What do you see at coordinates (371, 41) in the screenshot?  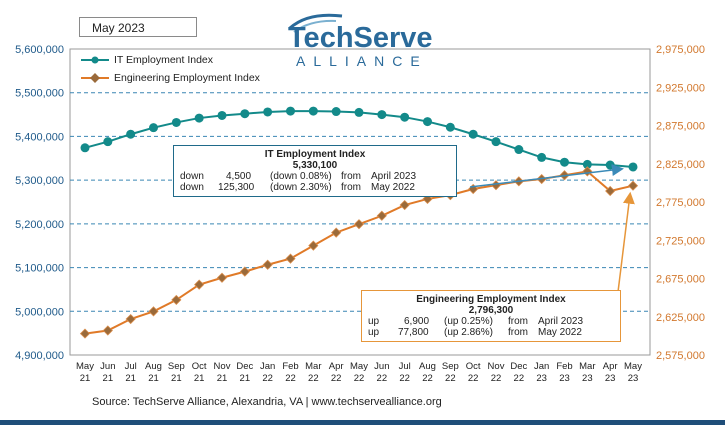 I see `techserve-logo: TechServe ALLIANCE` at bounding box center [371, 41].